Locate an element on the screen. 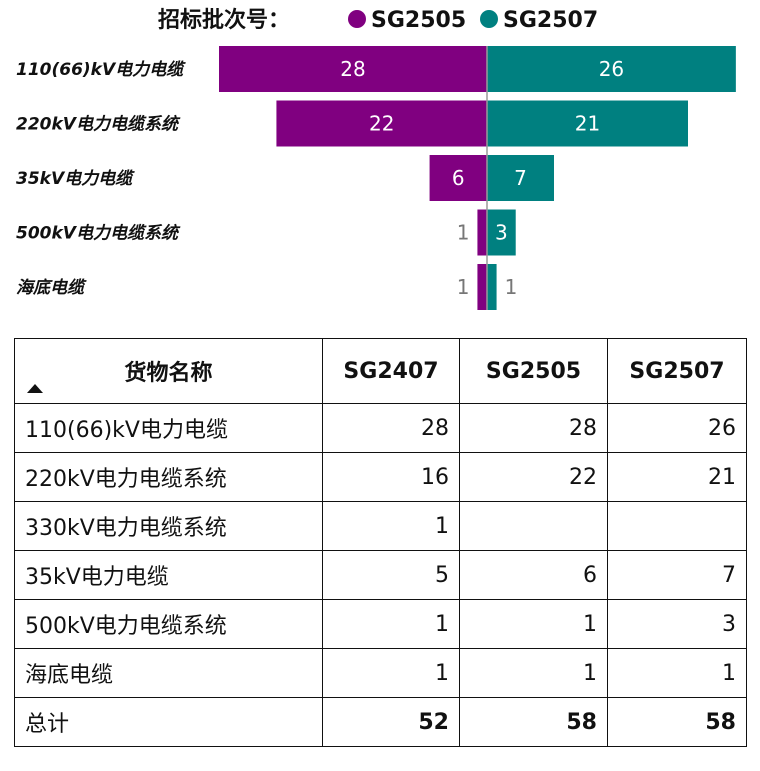 The image size is (760, 771). data-label-sg2507: 26 is located at coordinates (611, 69).